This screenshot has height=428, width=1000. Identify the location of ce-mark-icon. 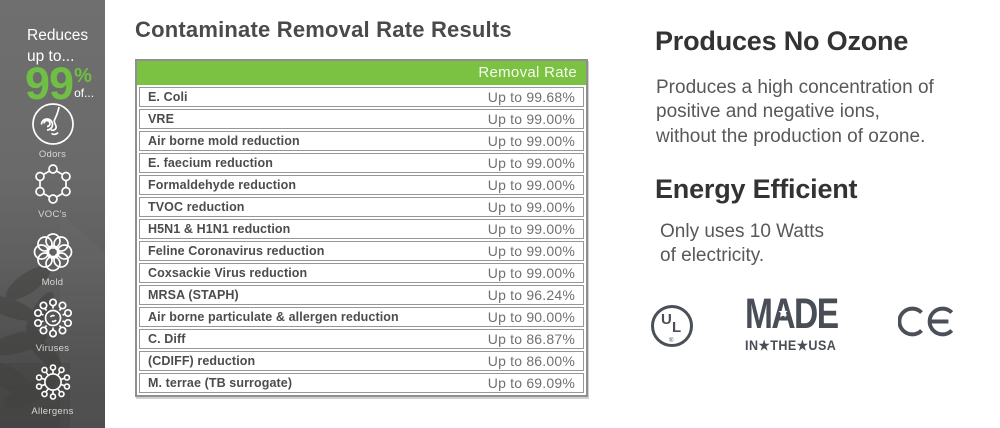
(926, 321).